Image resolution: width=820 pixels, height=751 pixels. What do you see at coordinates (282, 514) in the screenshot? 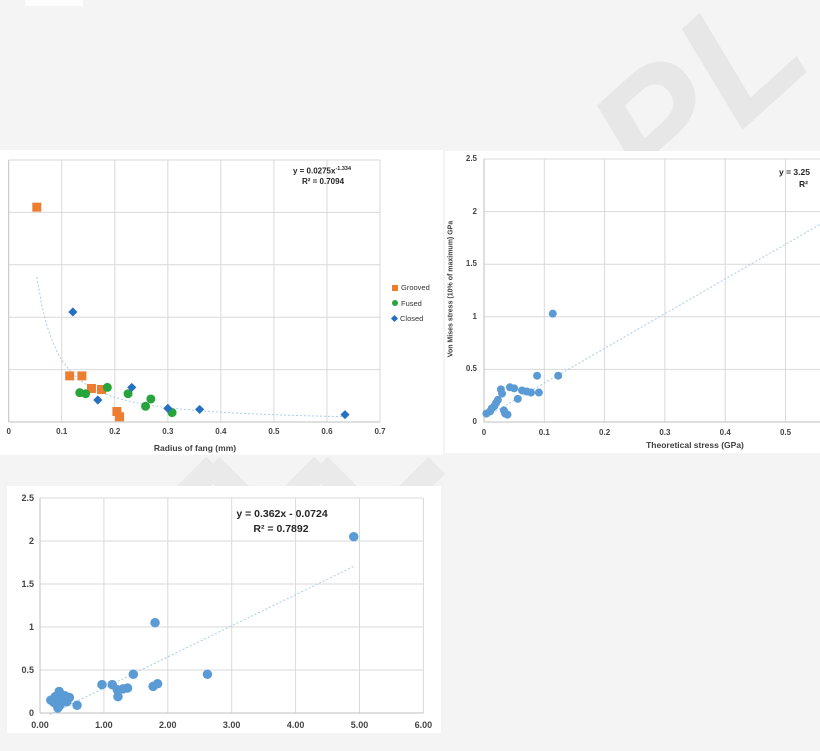
I see `chart3-equation: y = 0.362x - 0.0724` at bounding box center [282, 514].